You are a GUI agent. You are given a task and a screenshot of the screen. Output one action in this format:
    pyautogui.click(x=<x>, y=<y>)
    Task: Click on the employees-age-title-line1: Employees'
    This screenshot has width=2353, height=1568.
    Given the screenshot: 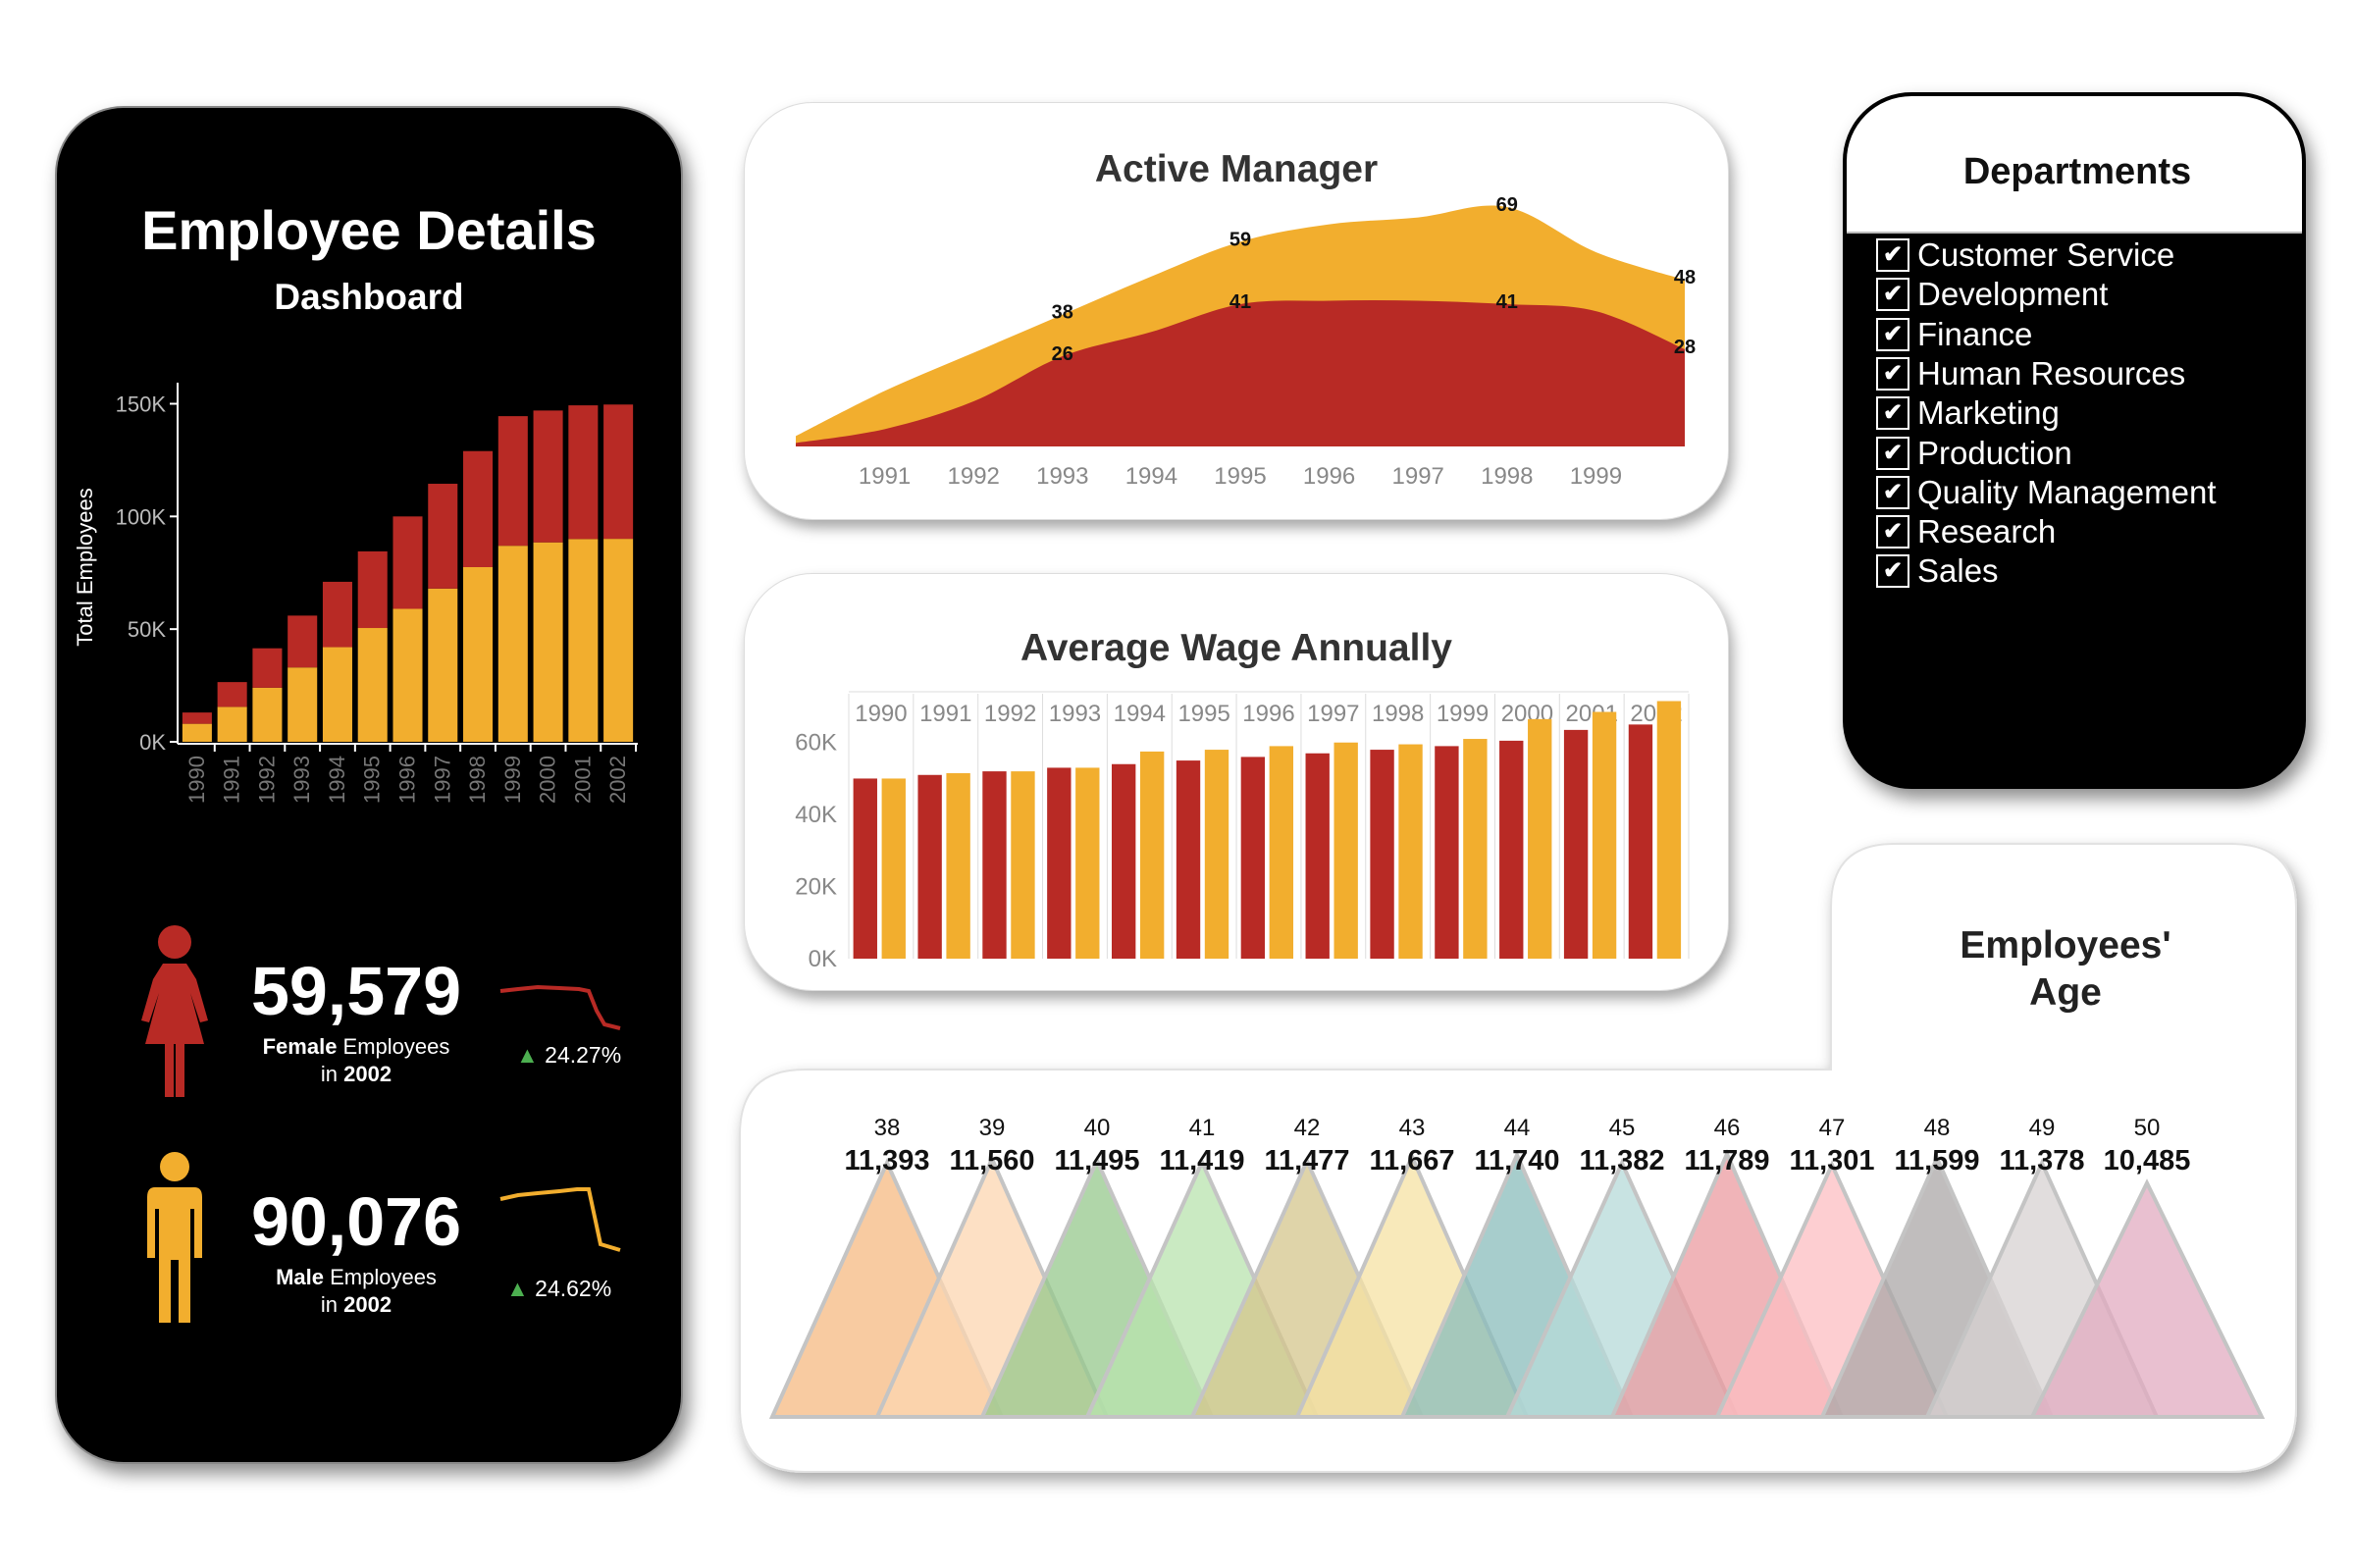 What is the action you would take?
    pyautogui.click(x=2066, y=945)
    